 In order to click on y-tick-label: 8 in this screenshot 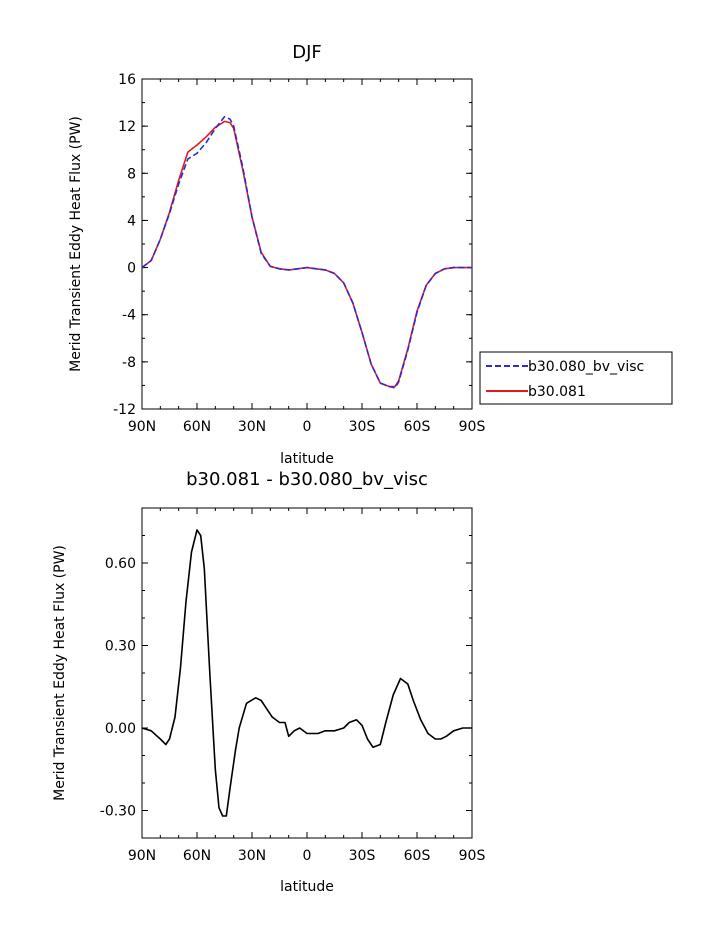, I will do `click(131, 174)`.